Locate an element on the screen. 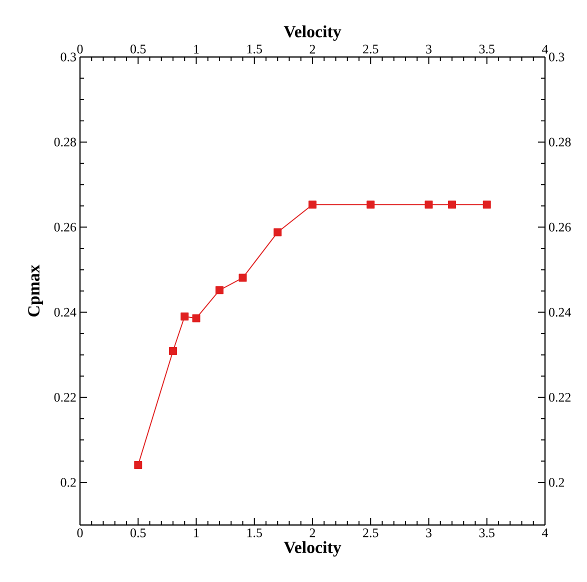  x-tick-label: 1.5 is located at coordinates (254, 533).